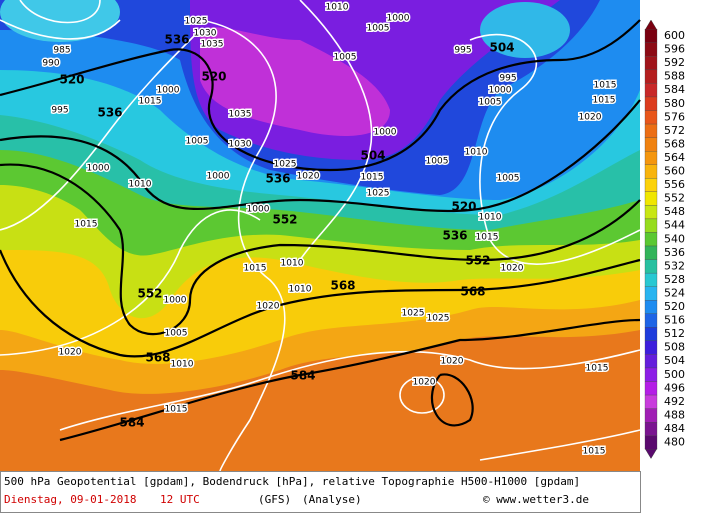 Image resolution: width=704 pixels, height=513 pixels. I want to click on geopotential-label: 568, so click(342, 286).